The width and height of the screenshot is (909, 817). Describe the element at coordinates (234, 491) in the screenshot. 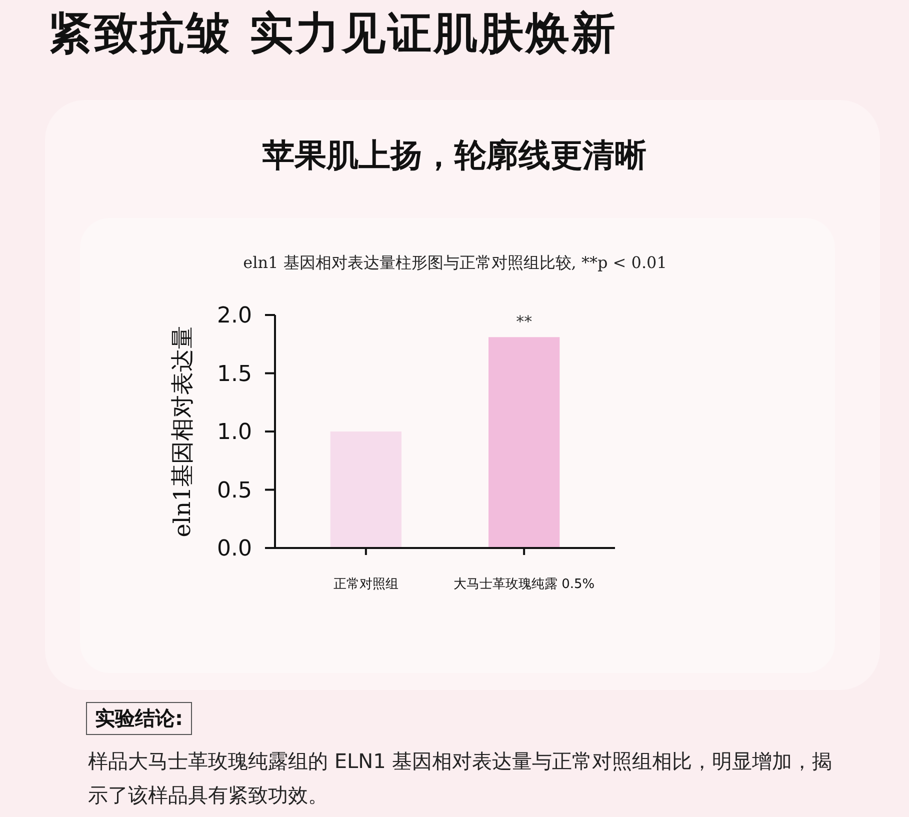

I see `y-tick-label: 0.5` at that location.